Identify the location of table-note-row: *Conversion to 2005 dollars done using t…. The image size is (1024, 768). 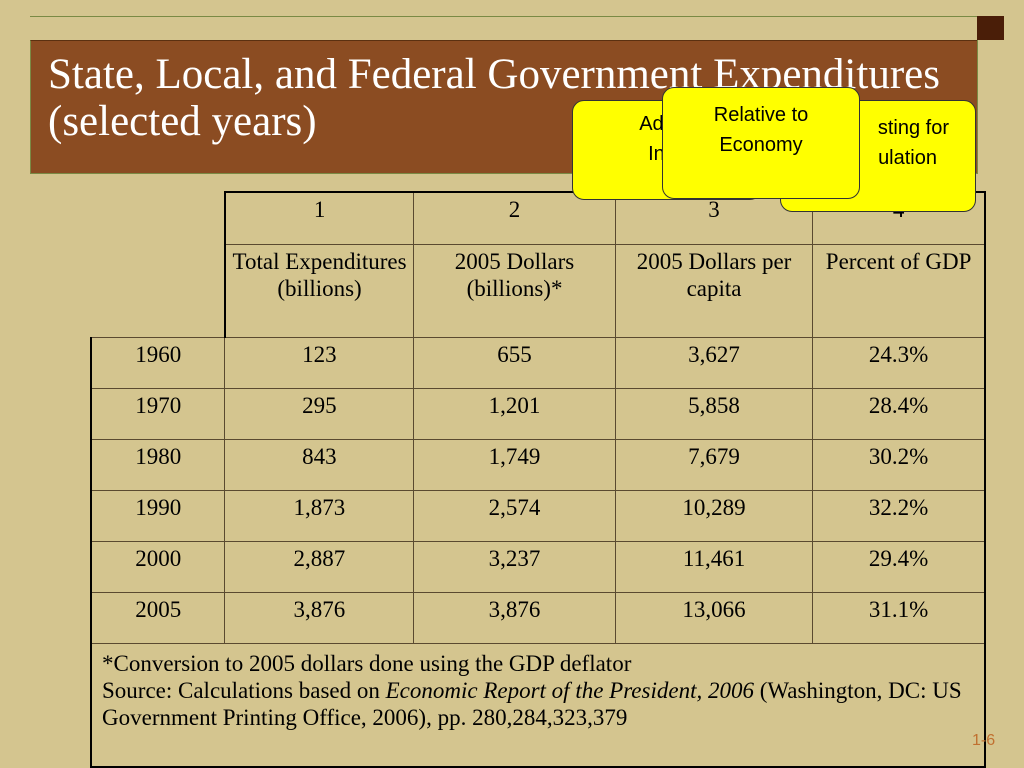
(538, 705).